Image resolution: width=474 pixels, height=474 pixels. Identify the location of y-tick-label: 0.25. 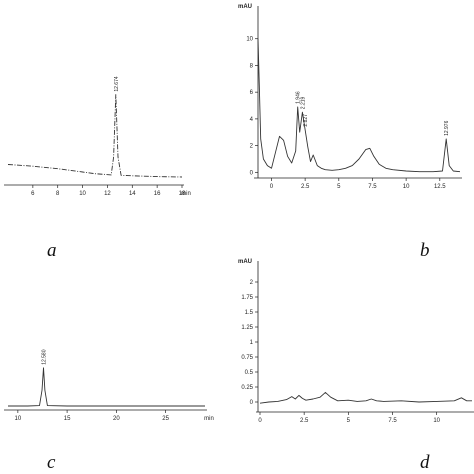
(247, 388).